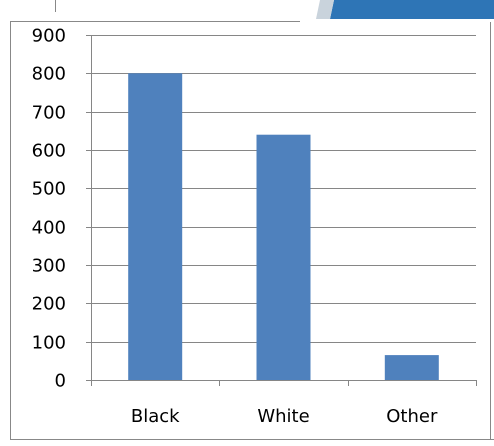  I want to click on y-tick-label: 600, so click(49, 151).